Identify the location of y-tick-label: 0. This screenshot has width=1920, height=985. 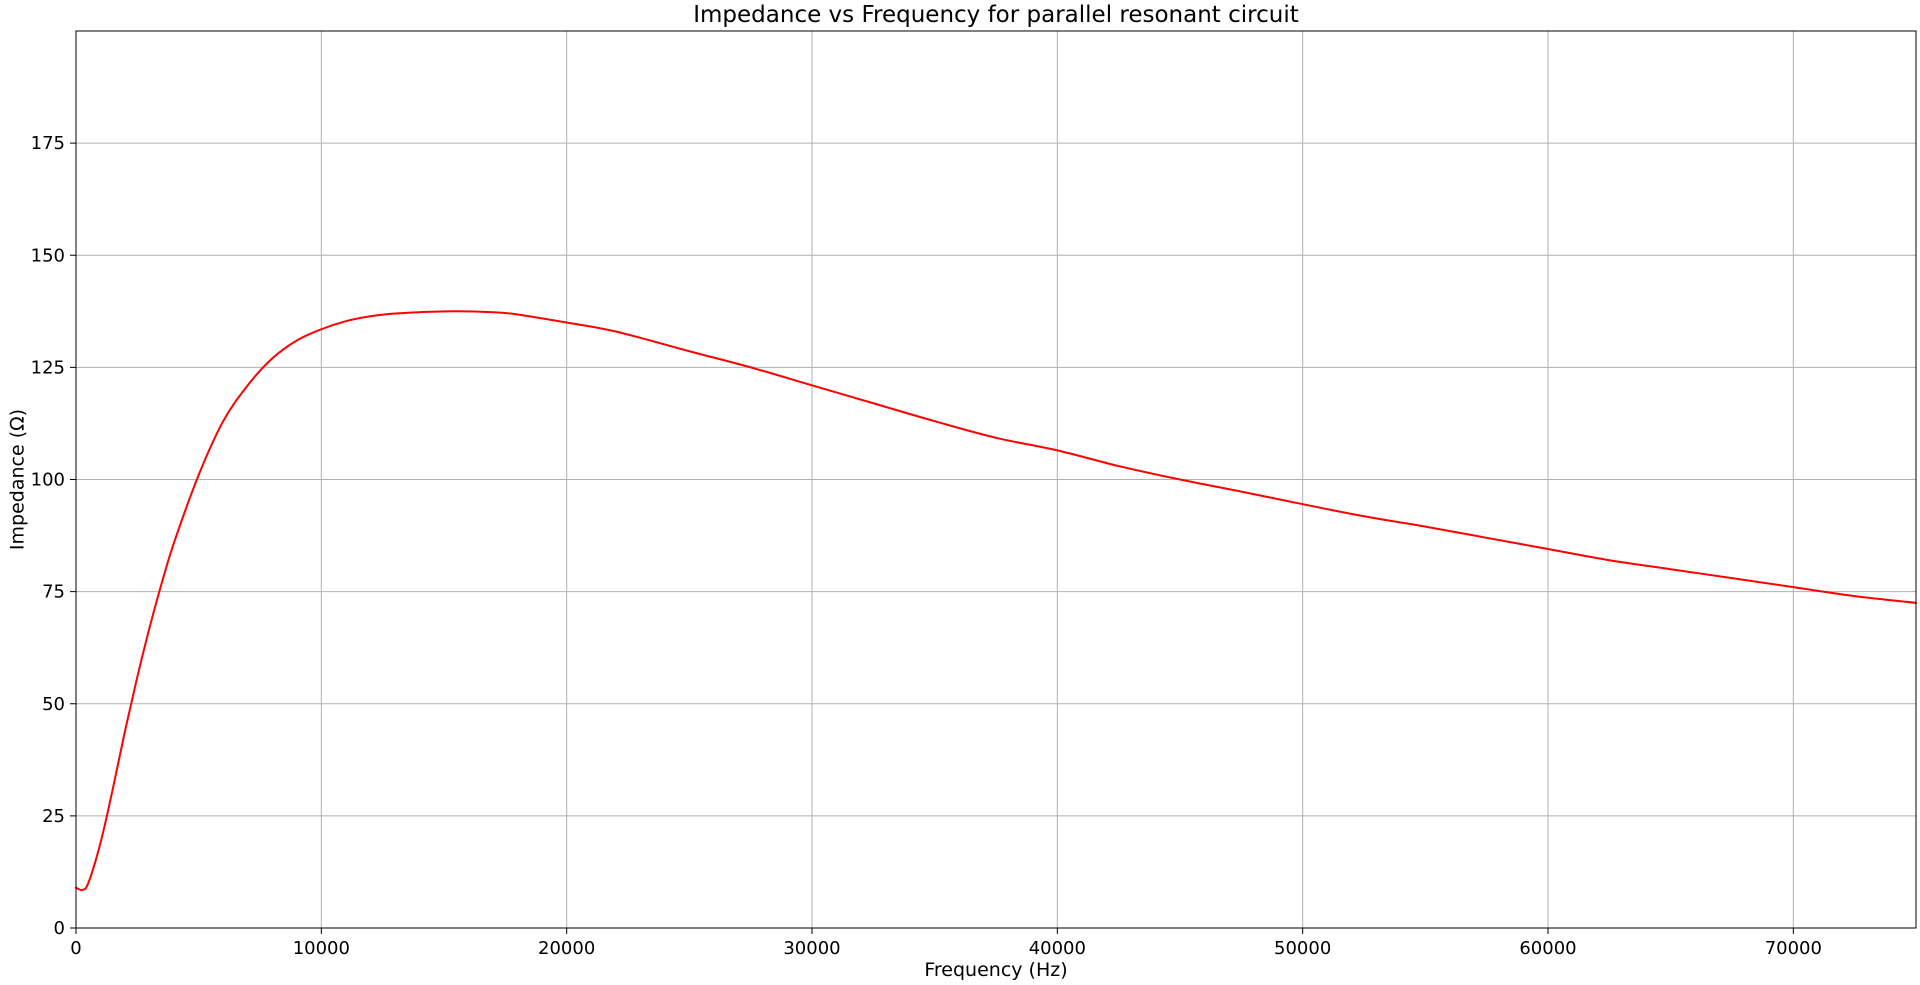
(59, 928).